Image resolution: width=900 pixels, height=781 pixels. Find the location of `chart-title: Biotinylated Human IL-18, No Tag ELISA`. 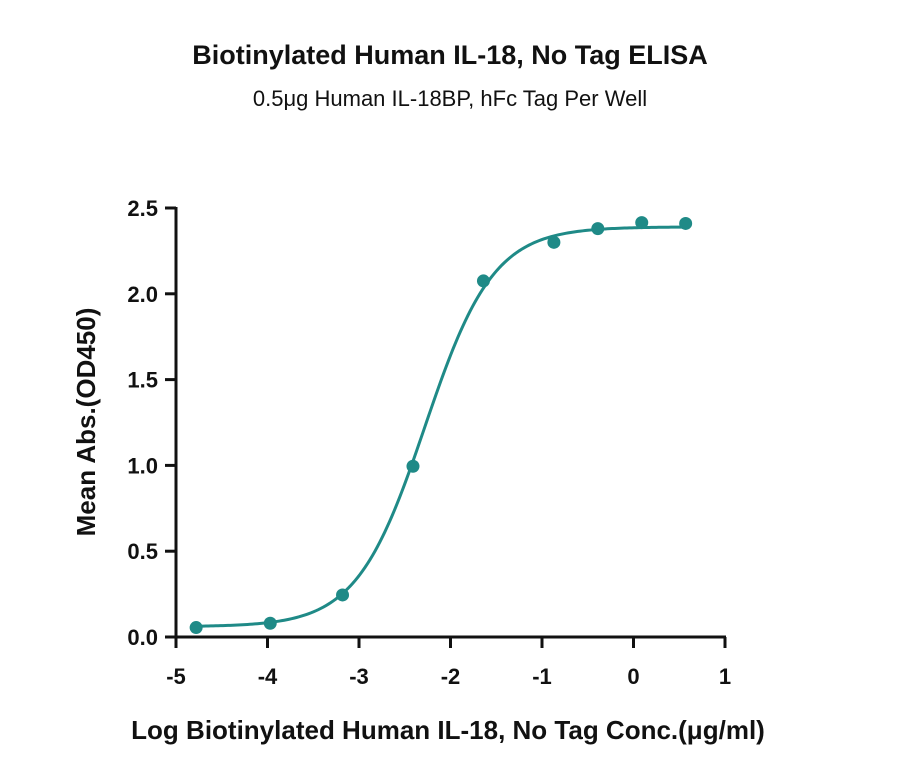

chart-title: Biotinylated Human IL-18, No Tag ELISA is located at coordinates (450, 55).